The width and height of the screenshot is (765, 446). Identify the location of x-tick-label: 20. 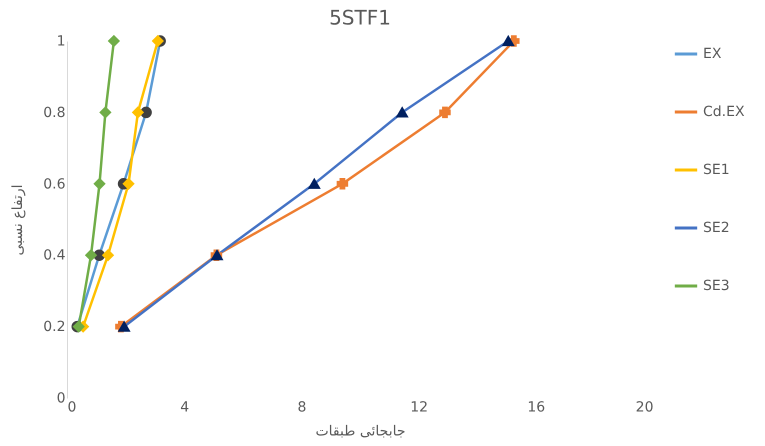
(645, 408).